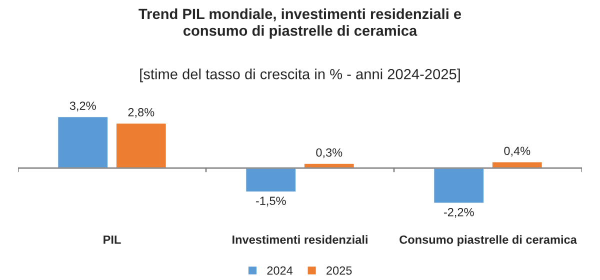  What do you see at coordinates (300, 75) in the screenshot?
I see `chart-subtitle: [stime del tasso di crescita in % - anni 2024-2025]` at bounding box center [300, 75].